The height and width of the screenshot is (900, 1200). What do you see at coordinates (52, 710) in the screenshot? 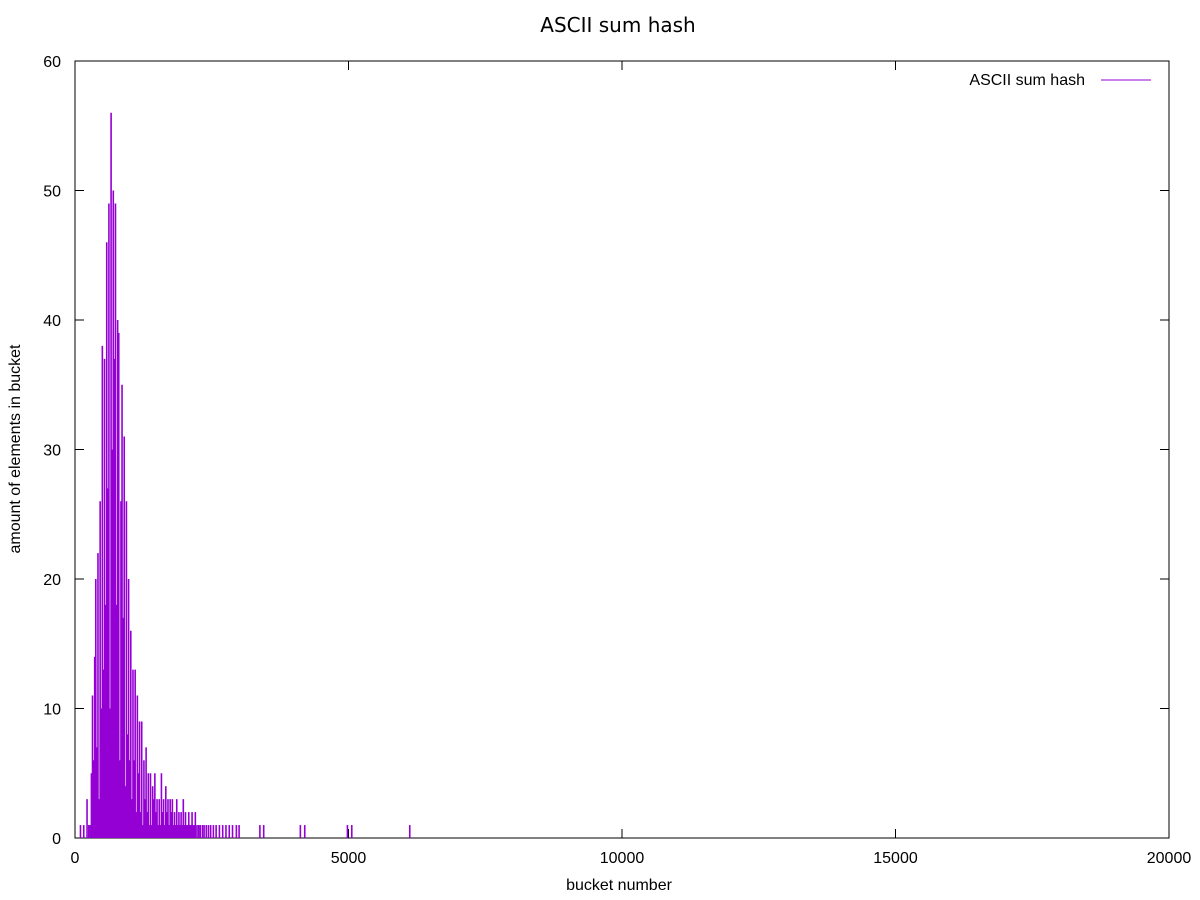
I see `y-tick-label: 10` at bounding box center [52, 710].